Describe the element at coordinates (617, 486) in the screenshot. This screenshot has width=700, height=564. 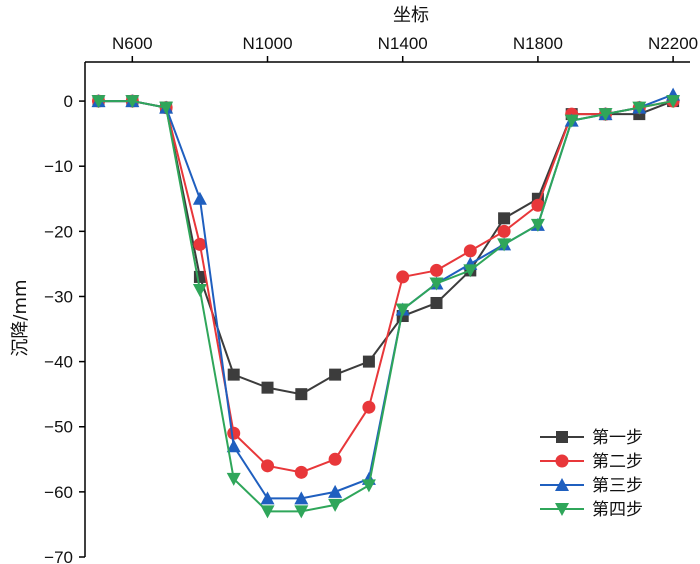
I see `legend-label: 第三步` at that location.